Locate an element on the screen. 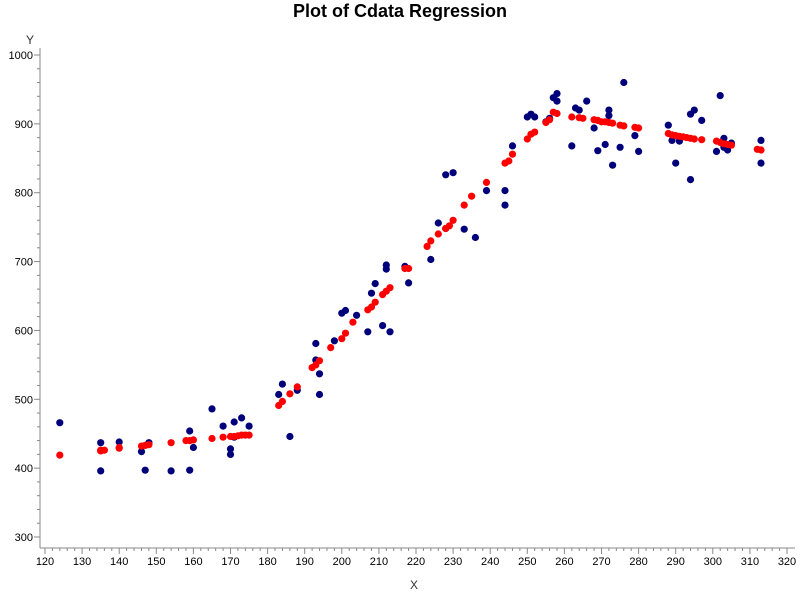 The width and height of the screenshot is (800, 600). x-tick-label: 160 is located at coordinates (193, 562).